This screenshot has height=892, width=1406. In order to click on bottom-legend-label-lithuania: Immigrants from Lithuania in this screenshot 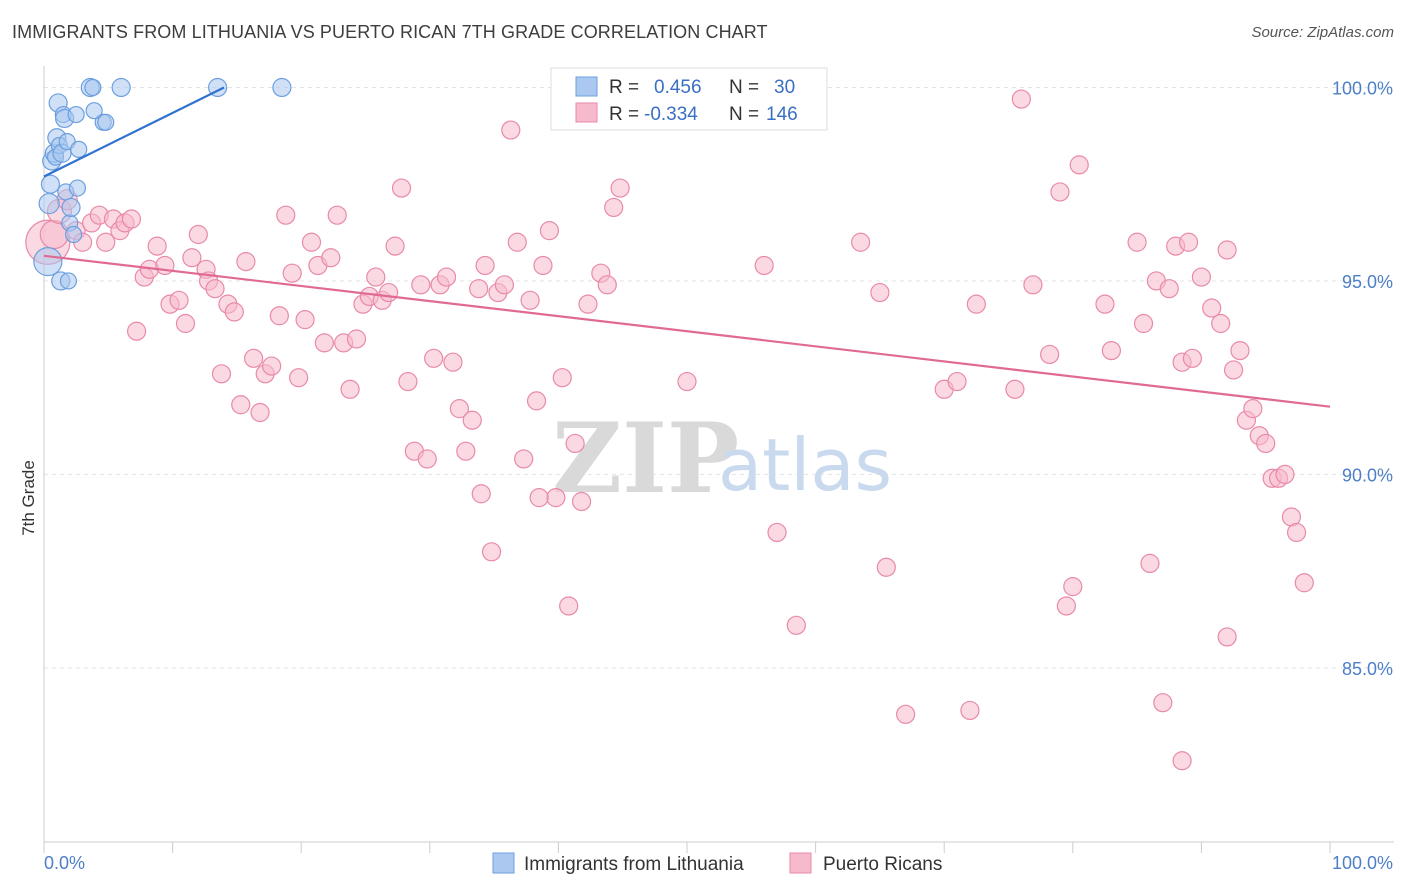, I will do `click(634, 864)`.